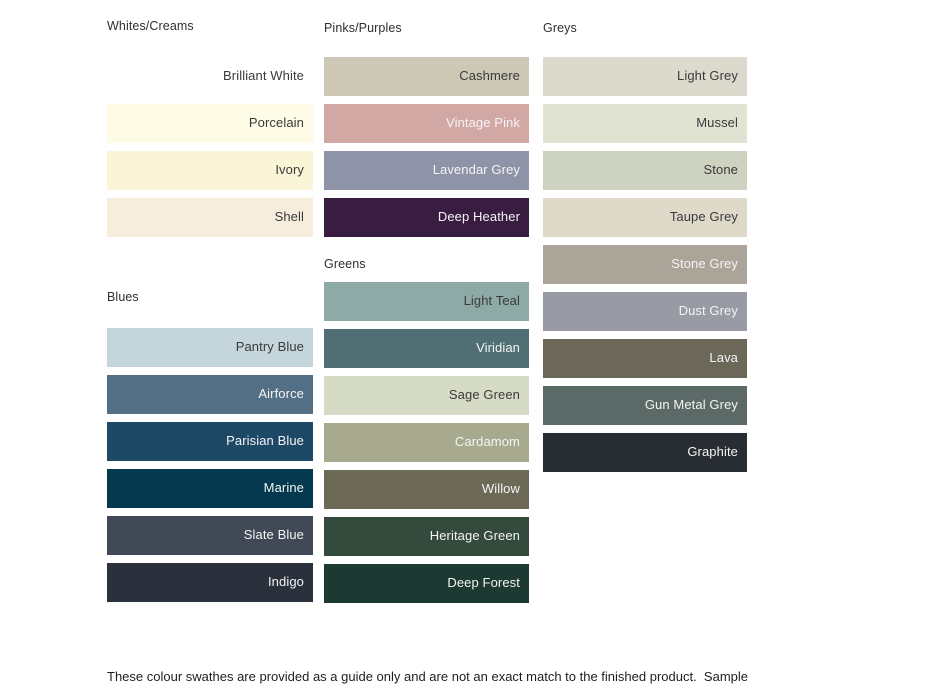 The height and width of the screenshot is (700, 933). What do you see at coordinates (500, 488) in the screenshot?
I see `swatch-label-willow: Willow` at bounding box center [500, 488].